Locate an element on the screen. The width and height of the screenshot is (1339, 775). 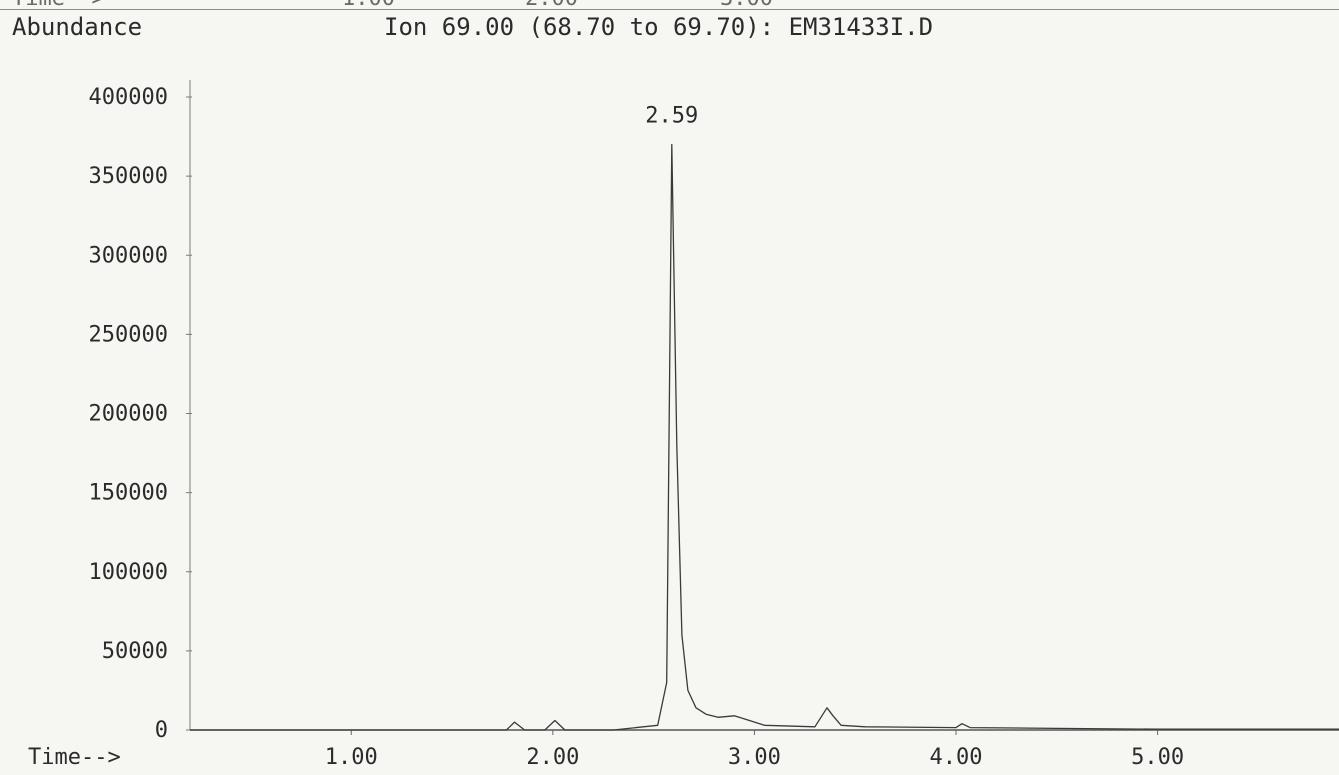
x-tick-label: 3.00 is located at coordinates (754, 757).